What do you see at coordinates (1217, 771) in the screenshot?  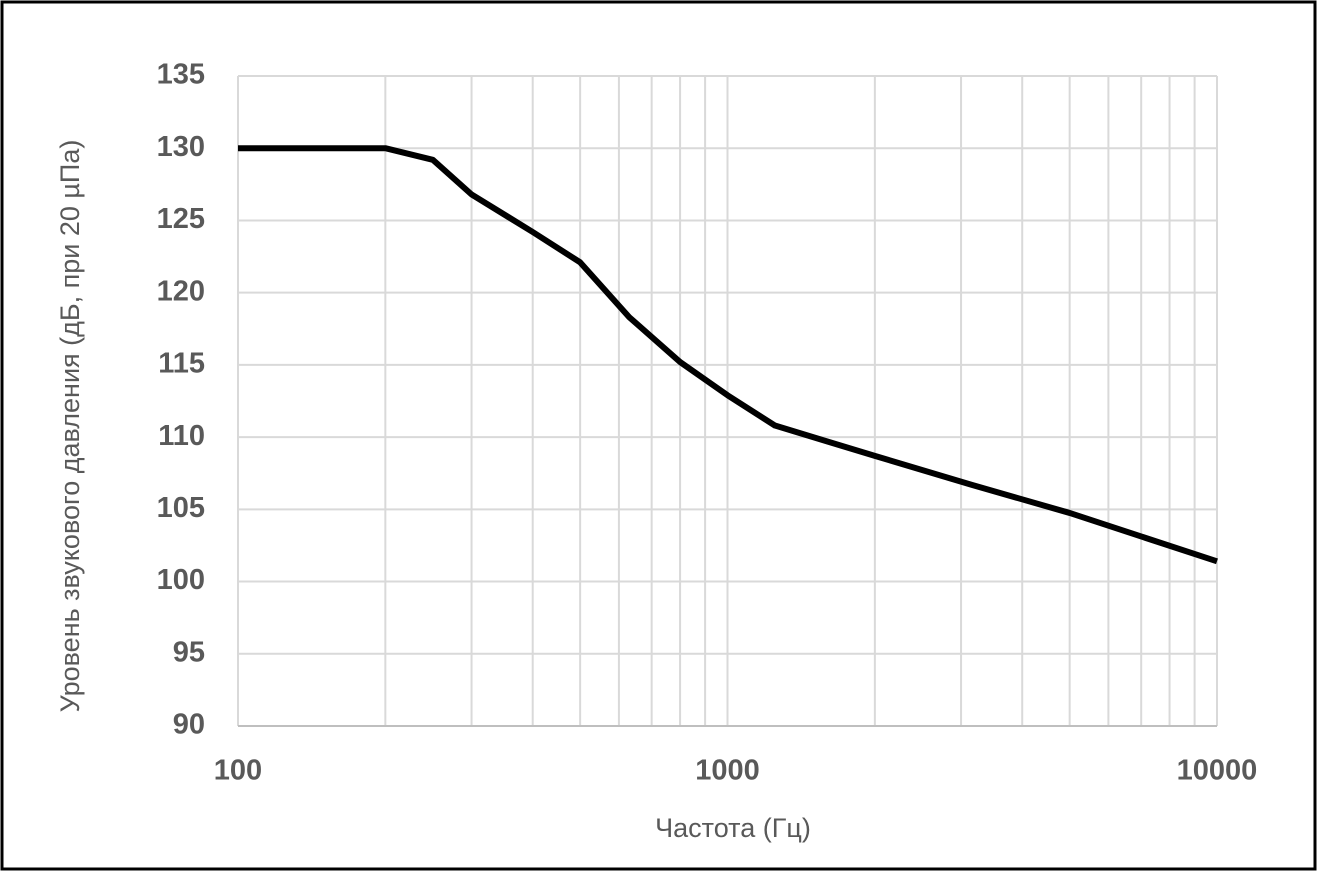 I see `x-tick-label: 10000` at bounding box center [1217, 771].